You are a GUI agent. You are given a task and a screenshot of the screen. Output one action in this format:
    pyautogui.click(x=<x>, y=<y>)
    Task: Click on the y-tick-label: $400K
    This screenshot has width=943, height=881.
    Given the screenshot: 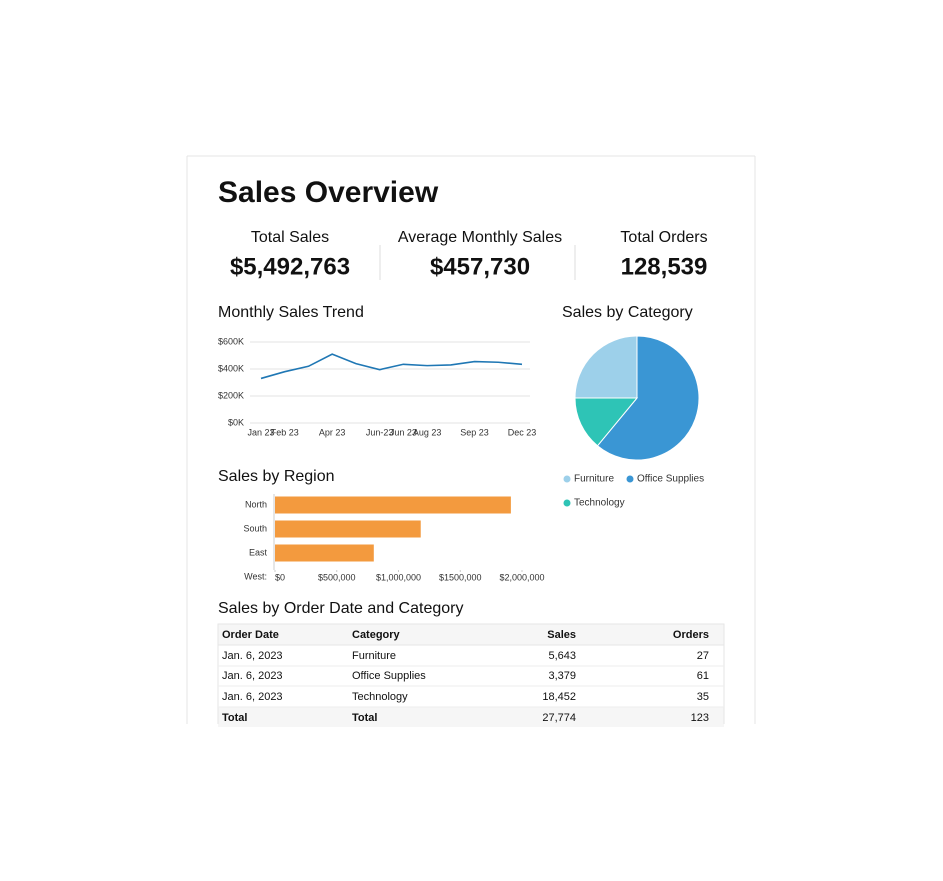 What is the action you would take?
    pyautogui.click(x=231, y=368)
    